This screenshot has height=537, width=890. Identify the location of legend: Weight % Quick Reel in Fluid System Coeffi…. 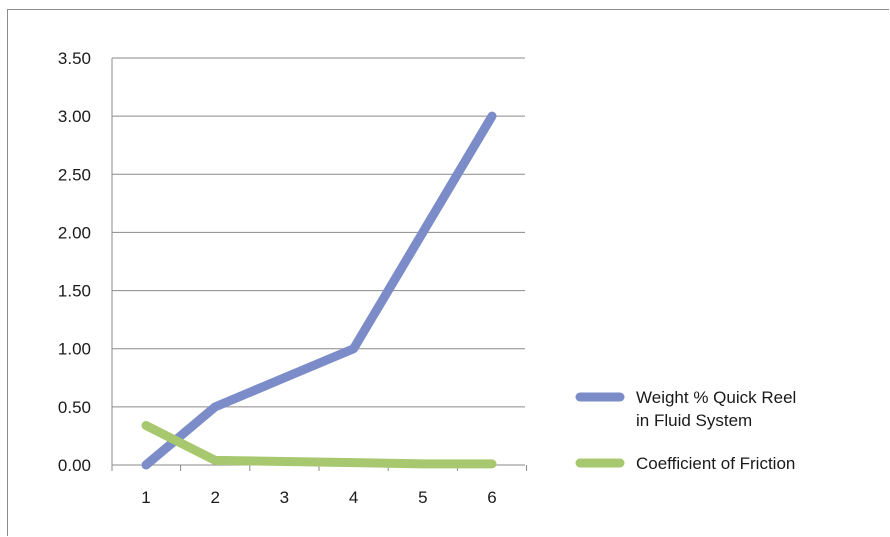
(685, 430).